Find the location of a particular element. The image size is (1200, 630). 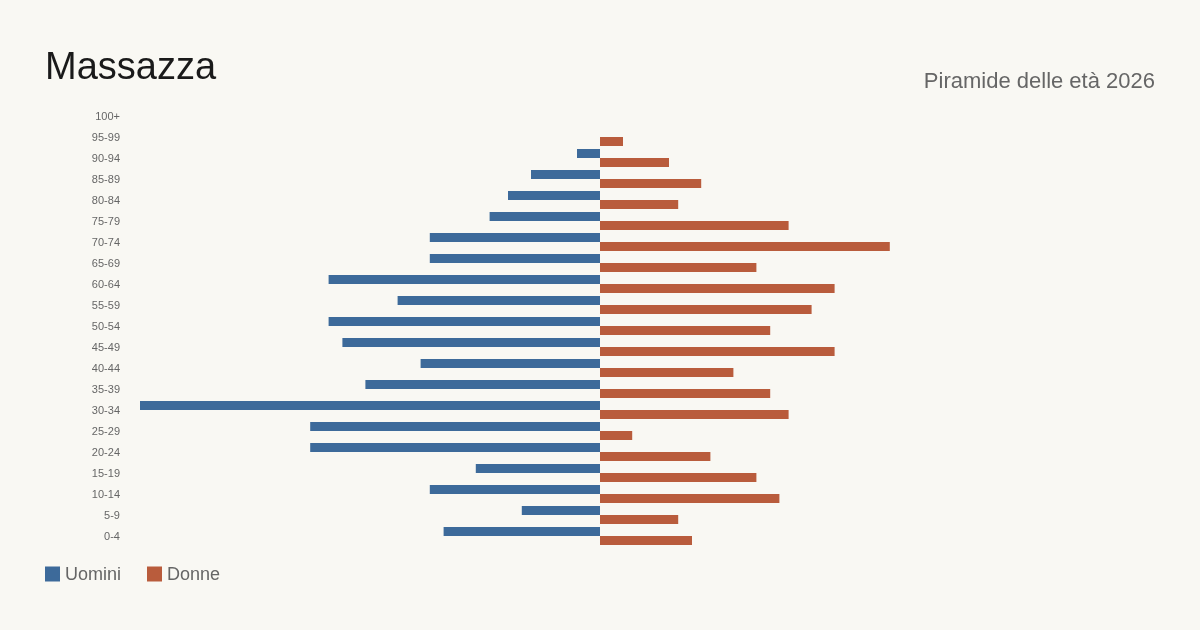

y-tick-label: 95-99 is located at coordinates (105, 137).